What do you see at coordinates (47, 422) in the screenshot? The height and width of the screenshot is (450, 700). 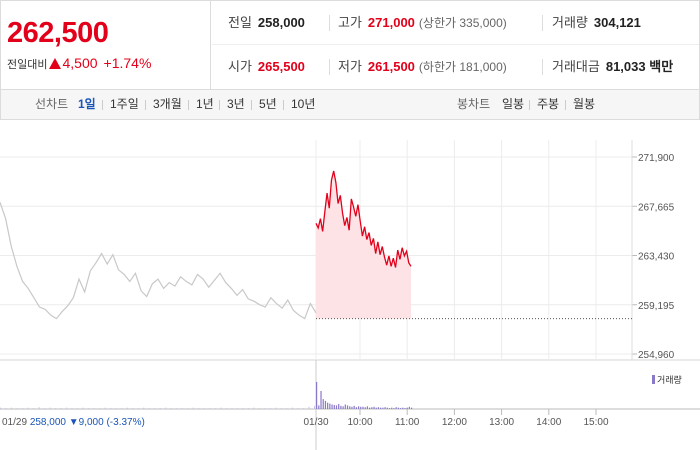 I see `prev-day-price: 258,000` at bounding box center [47, 422].